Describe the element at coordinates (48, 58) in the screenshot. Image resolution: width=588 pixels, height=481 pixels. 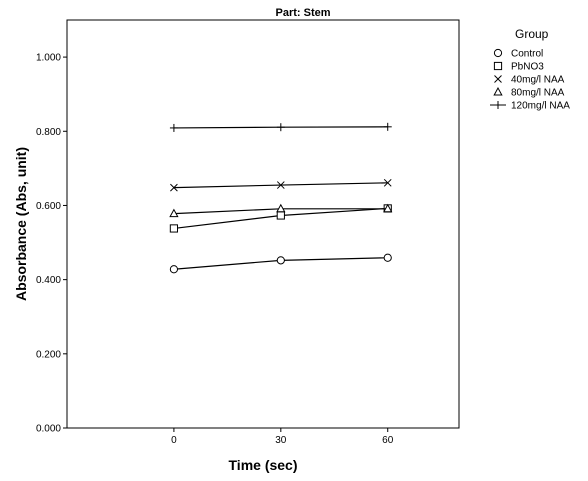
I see `y-tick-label: 1.000` at that location.